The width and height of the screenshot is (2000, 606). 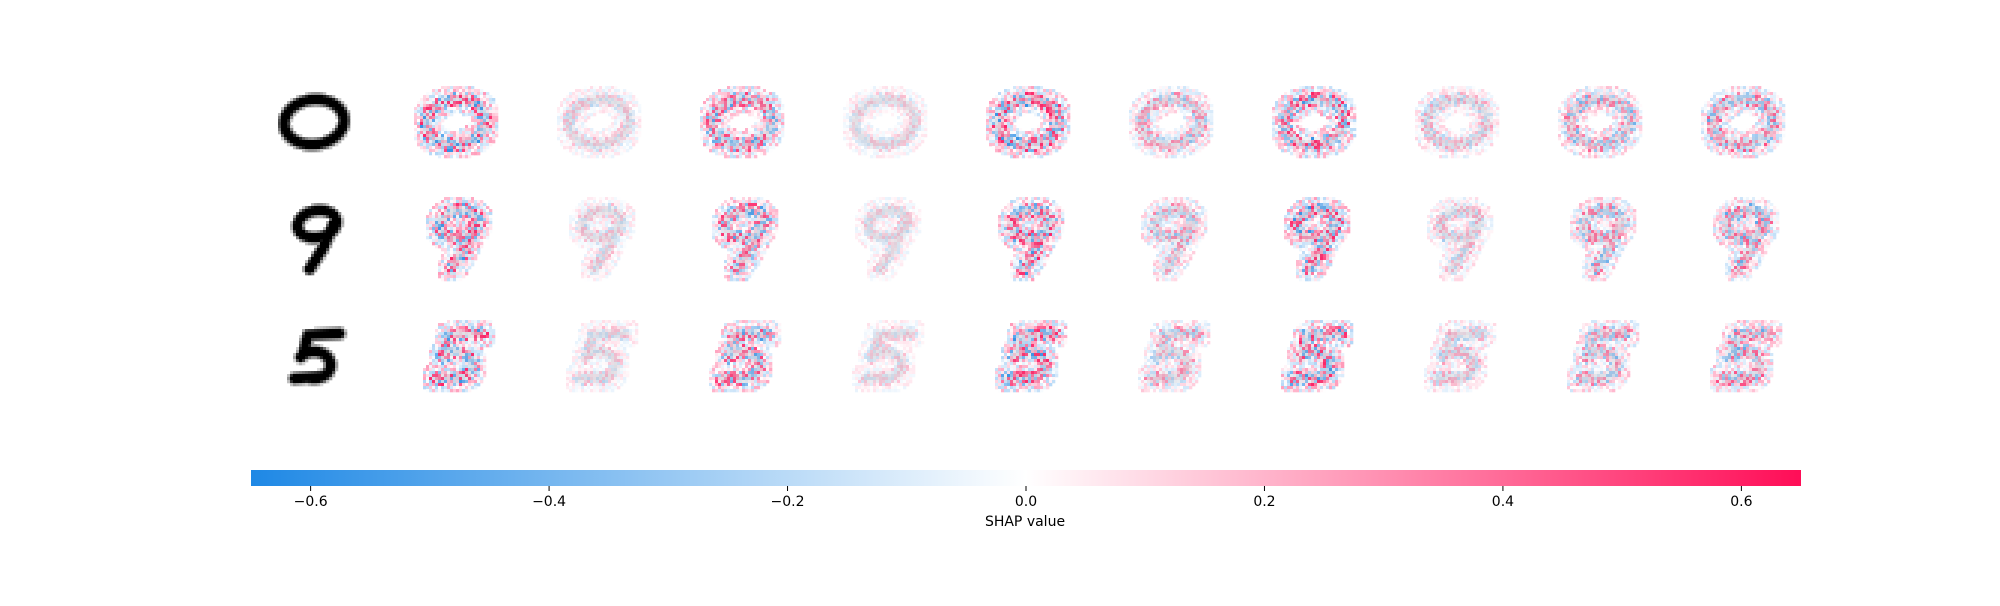 I want to click on colorbar: −0.6 −0.4 −0.2 0.0 0.2 0.4 0.6 SHAP value, so click(x=1026, y=500).